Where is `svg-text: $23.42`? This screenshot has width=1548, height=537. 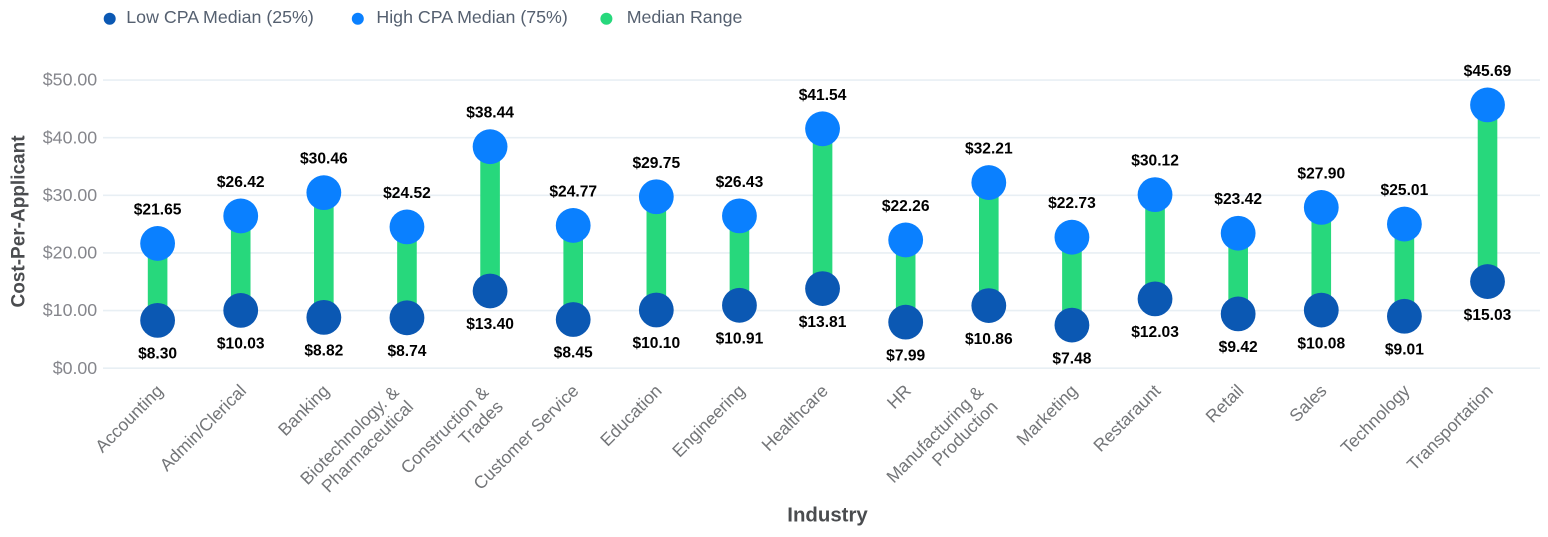
svg-text: $23.42 is located at coordinates (1238, 199).